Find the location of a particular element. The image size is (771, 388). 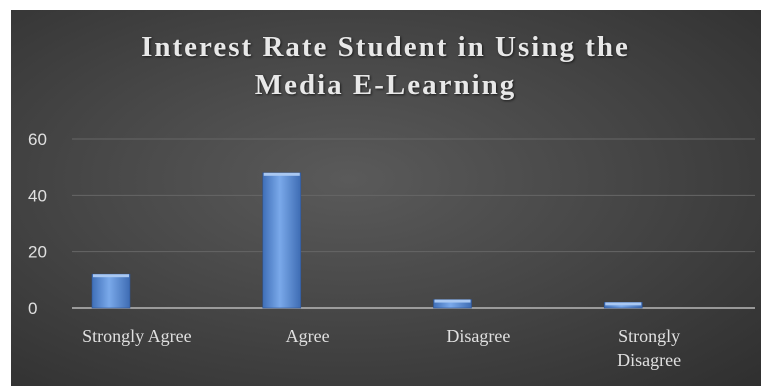

x-category-label: Strongly is located at coordinates (649, 336).